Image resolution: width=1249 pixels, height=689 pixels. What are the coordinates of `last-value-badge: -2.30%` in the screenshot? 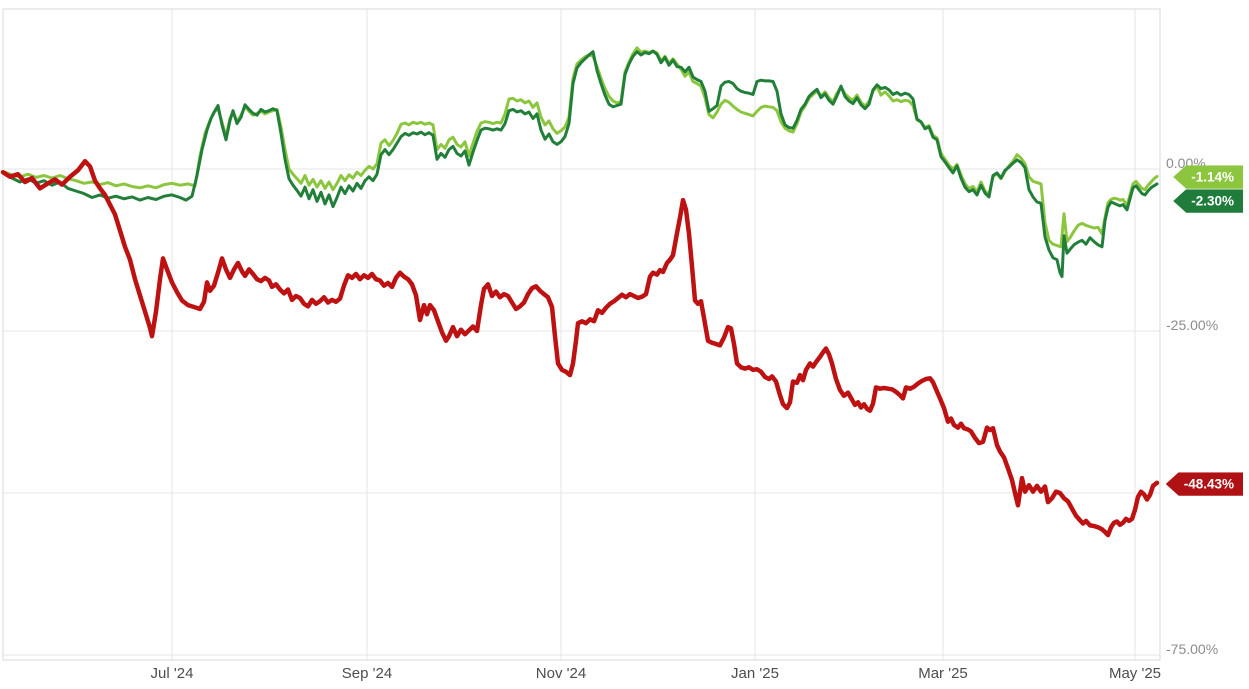 It's located at (1208, 201).